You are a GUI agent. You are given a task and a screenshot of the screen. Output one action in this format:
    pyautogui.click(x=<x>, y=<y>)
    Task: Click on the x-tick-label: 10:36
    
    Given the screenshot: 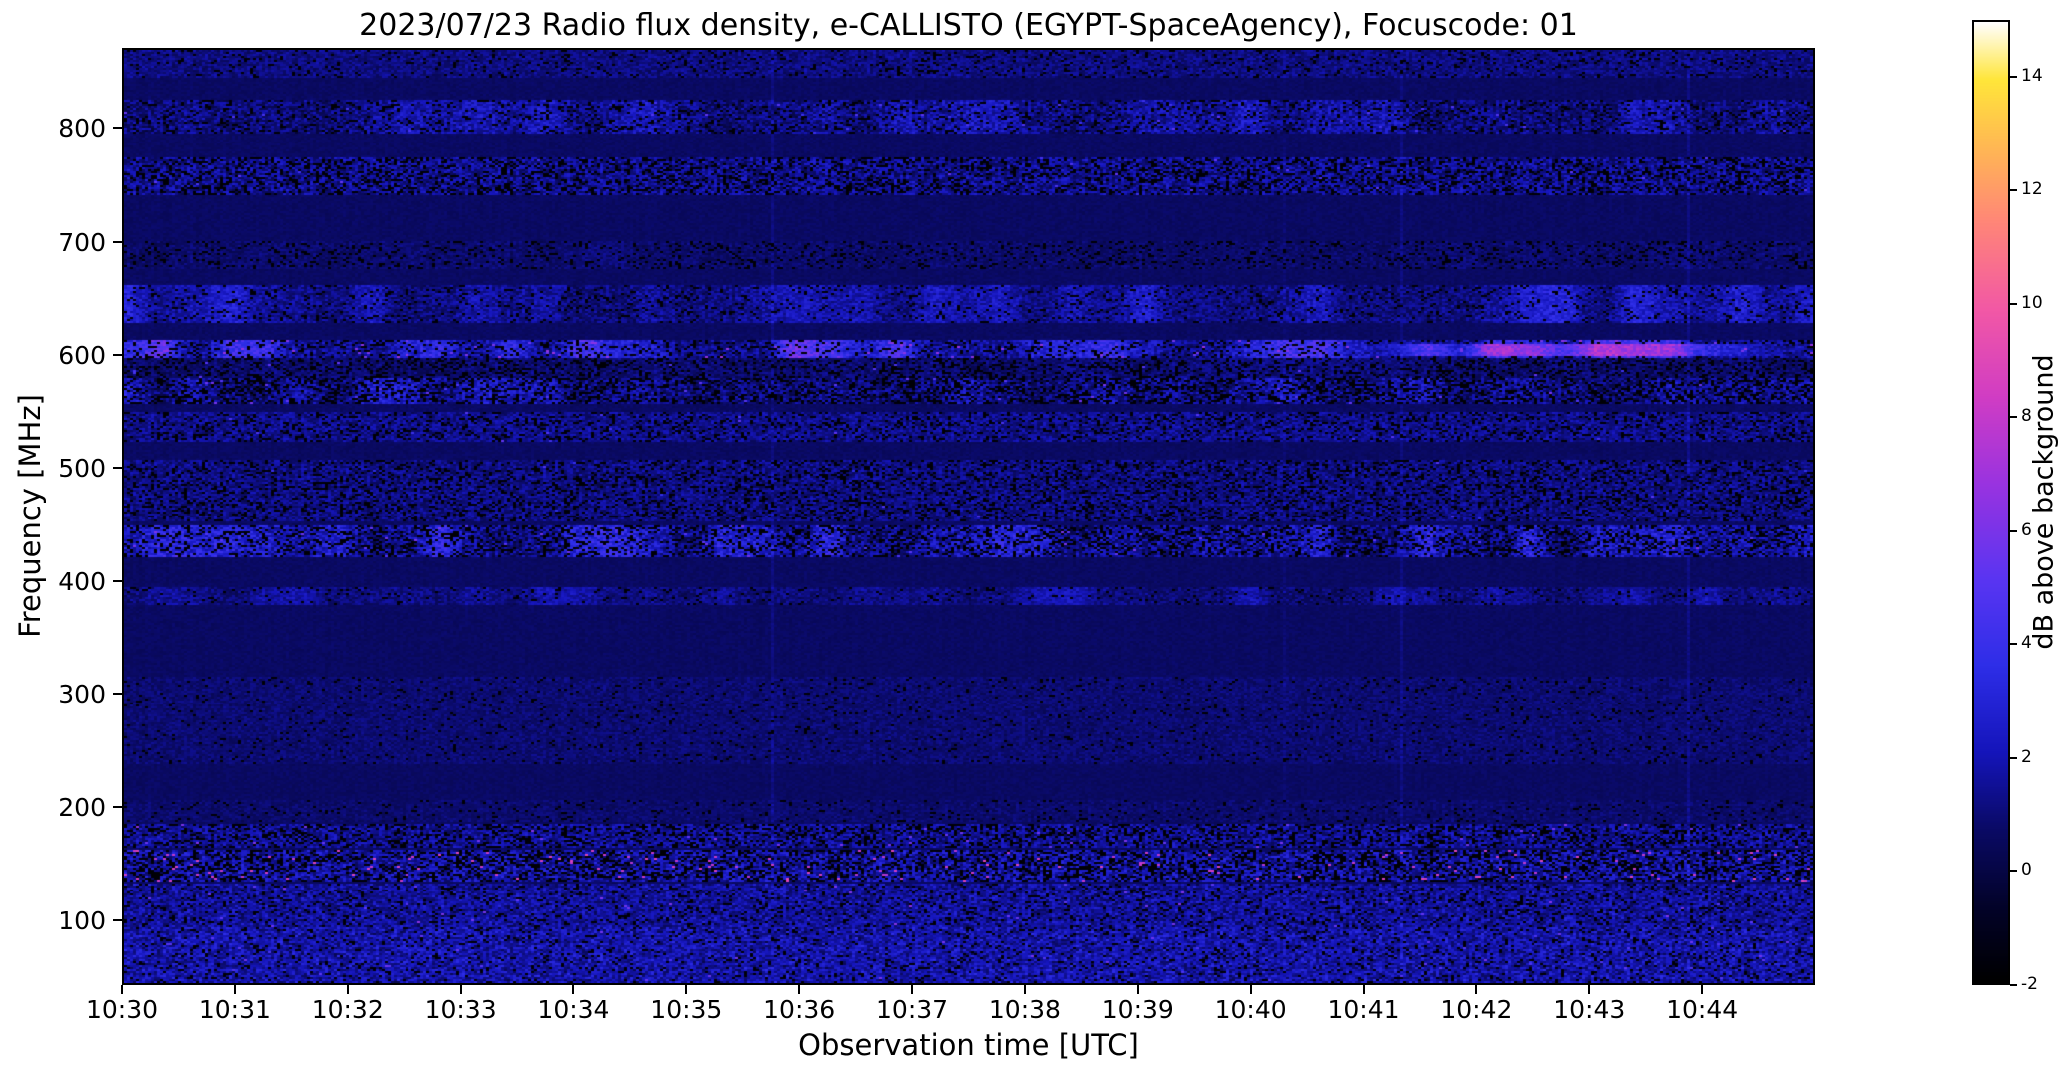 What is the action you would take?
    pyautogui.click(x=799, y=1009)
    